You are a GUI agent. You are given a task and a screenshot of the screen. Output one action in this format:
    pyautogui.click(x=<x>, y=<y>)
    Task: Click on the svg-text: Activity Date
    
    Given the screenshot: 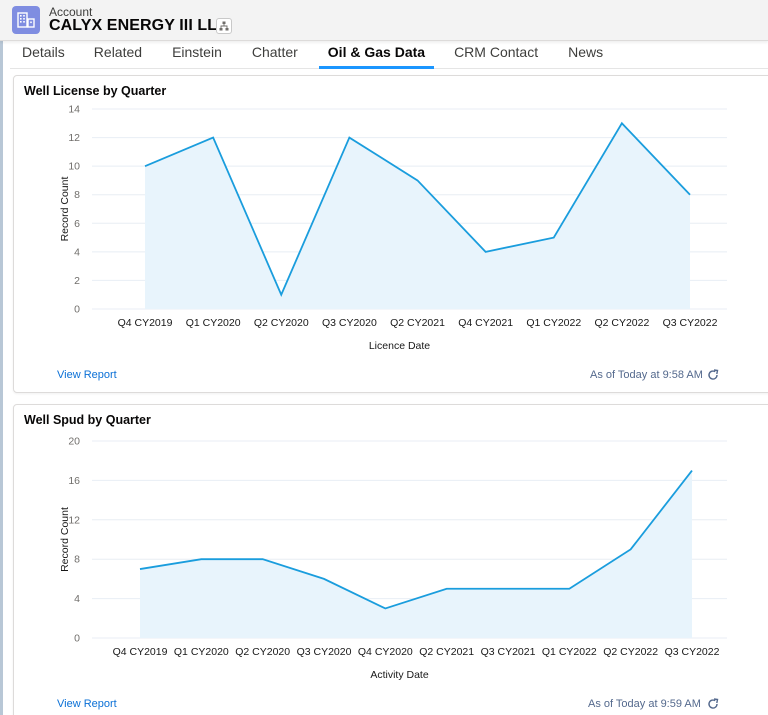 What is the action you would take?
    pyautogui.click(x=399, y=675)
    